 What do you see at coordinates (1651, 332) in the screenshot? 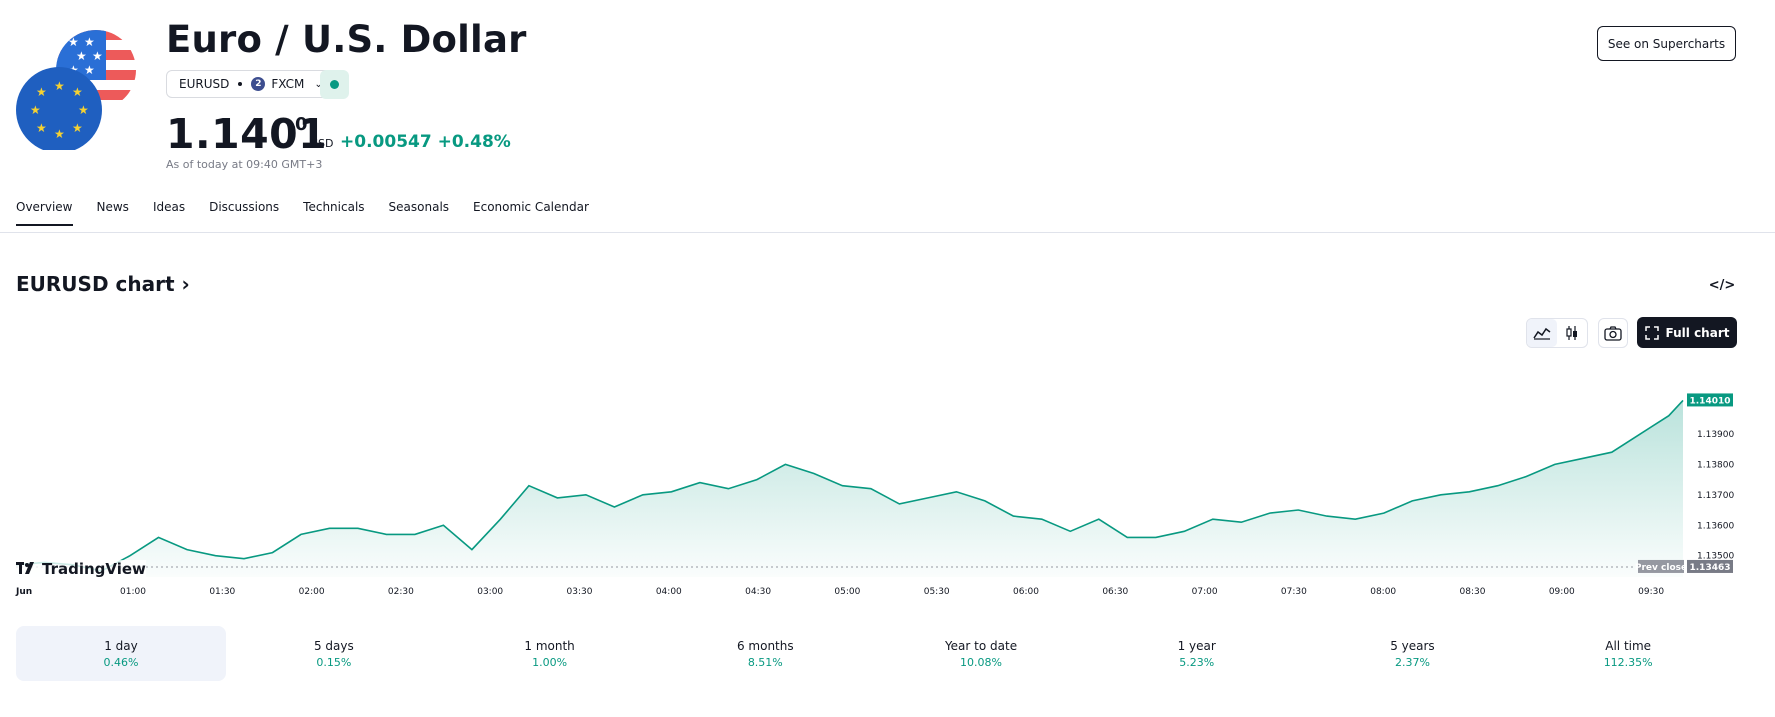
I see `fullscreen-icon` at bounding box center [1651, 332].